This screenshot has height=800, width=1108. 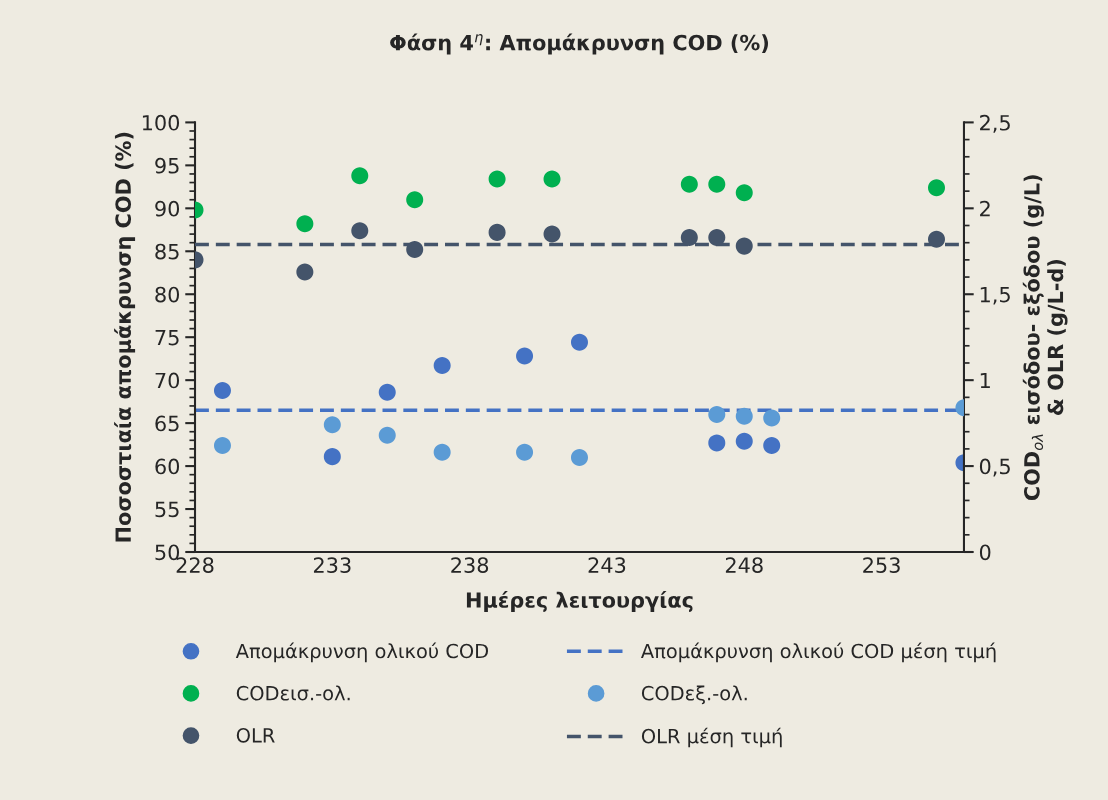 I want to click on y-axis-title: Ποσοστιαία απομάκρυνση COD (%), so click(x=125, y=337).